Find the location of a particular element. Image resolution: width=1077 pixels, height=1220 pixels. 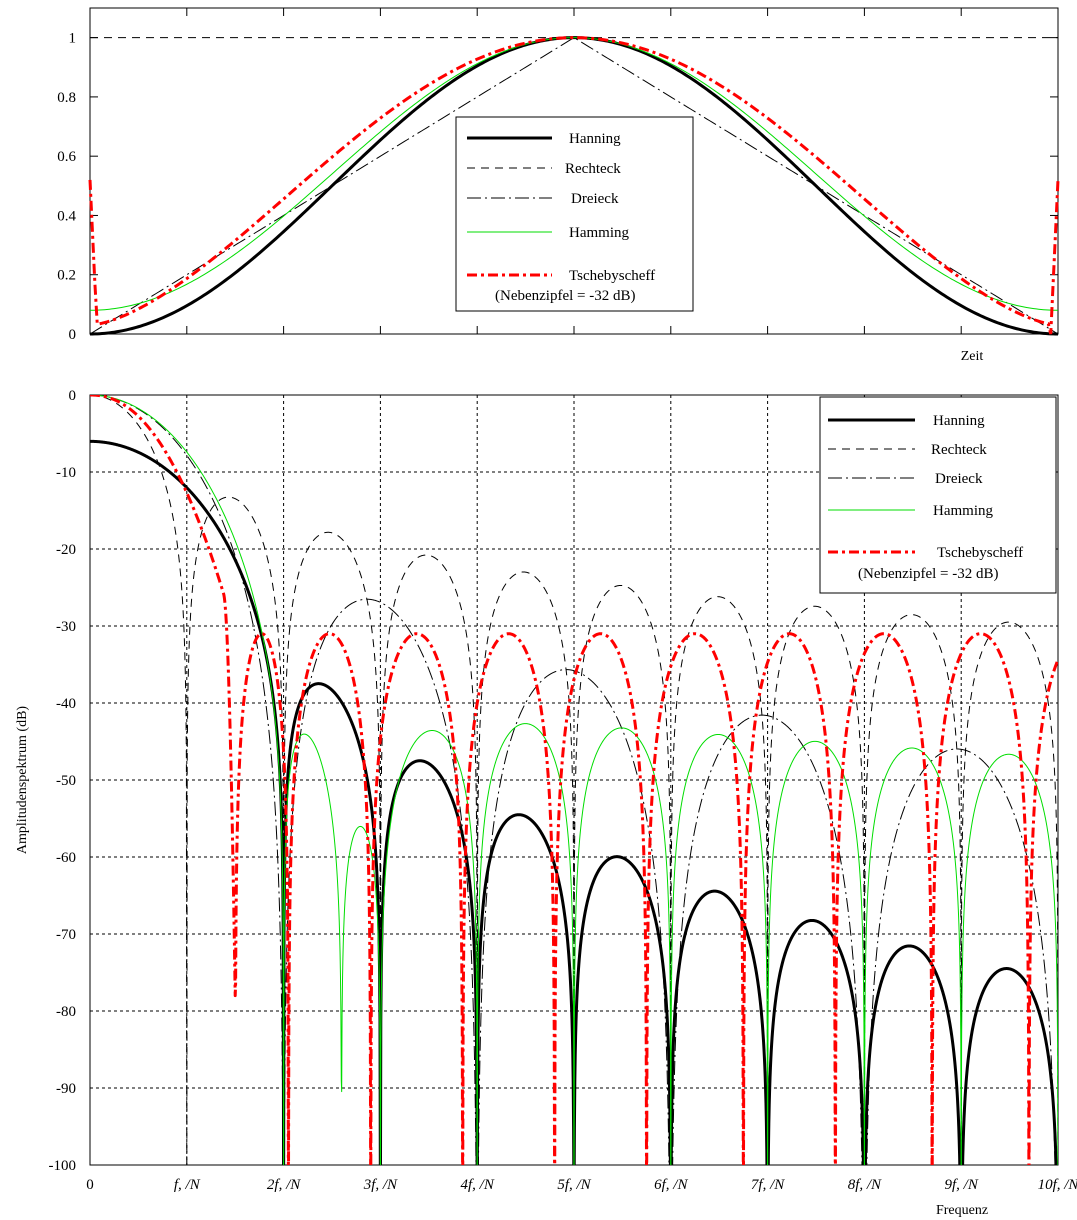

spectrum-legend-label-tscheby: Tschebyscheff is located at coordinates (980, 553).